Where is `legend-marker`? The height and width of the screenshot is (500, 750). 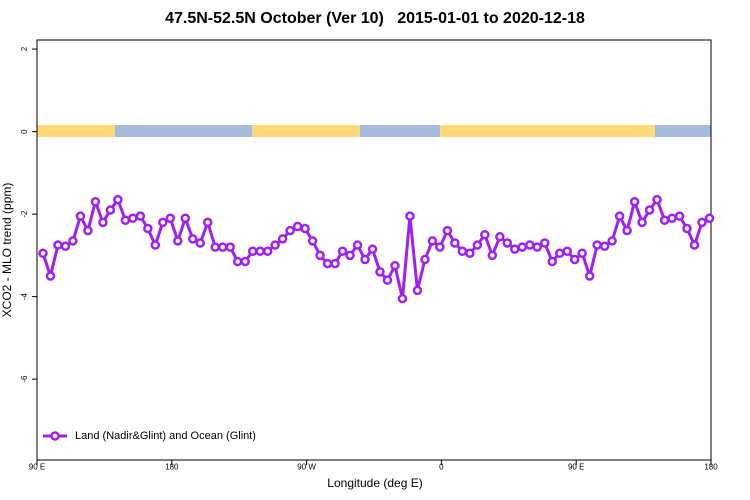 legend-marker is located at coordinates (55, 436).